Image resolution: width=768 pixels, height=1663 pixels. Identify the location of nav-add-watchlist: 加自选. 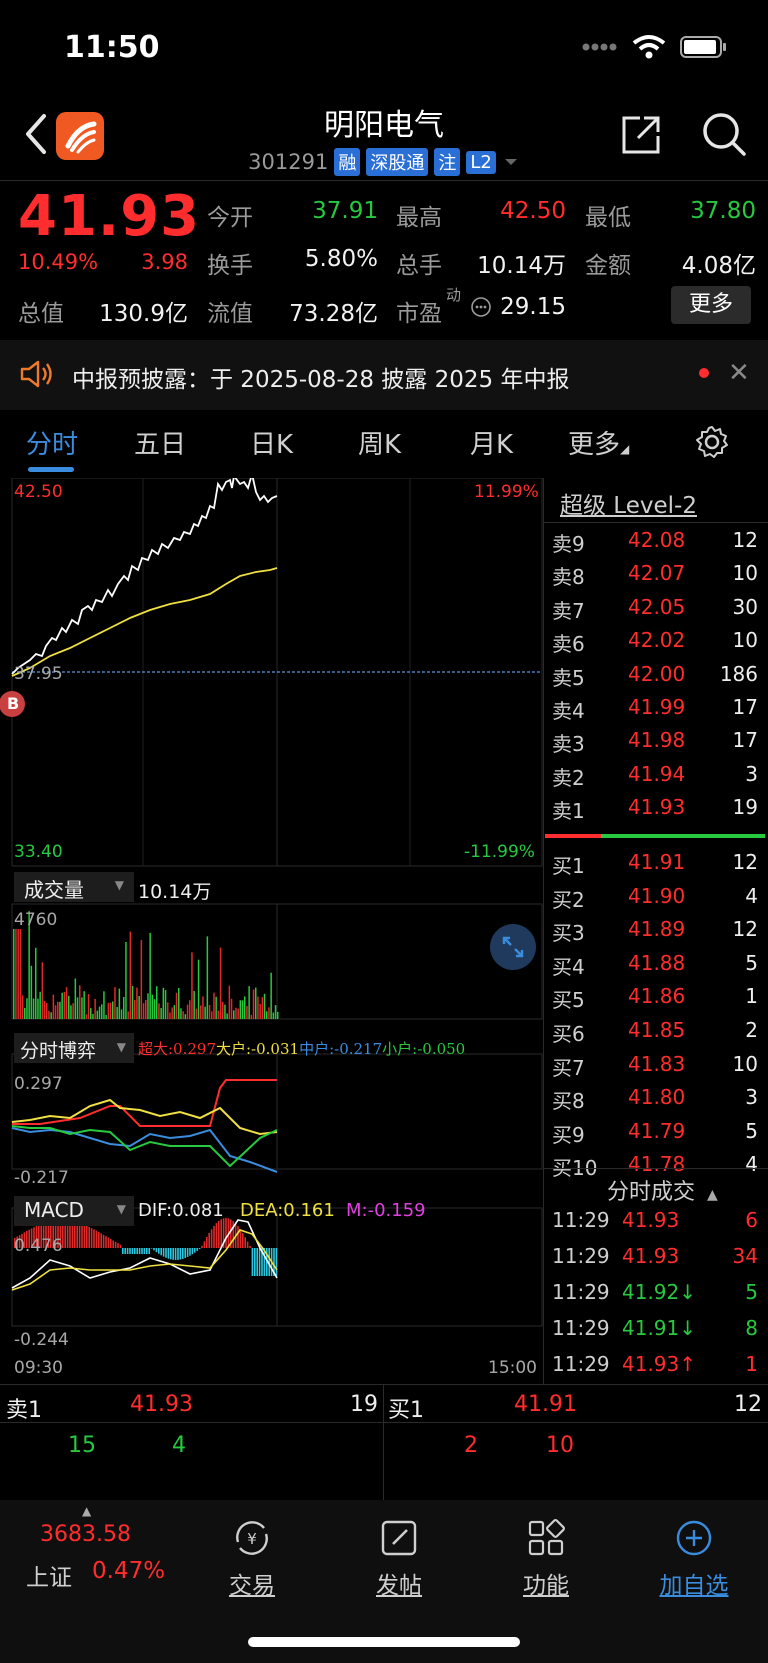
(694, 1559).